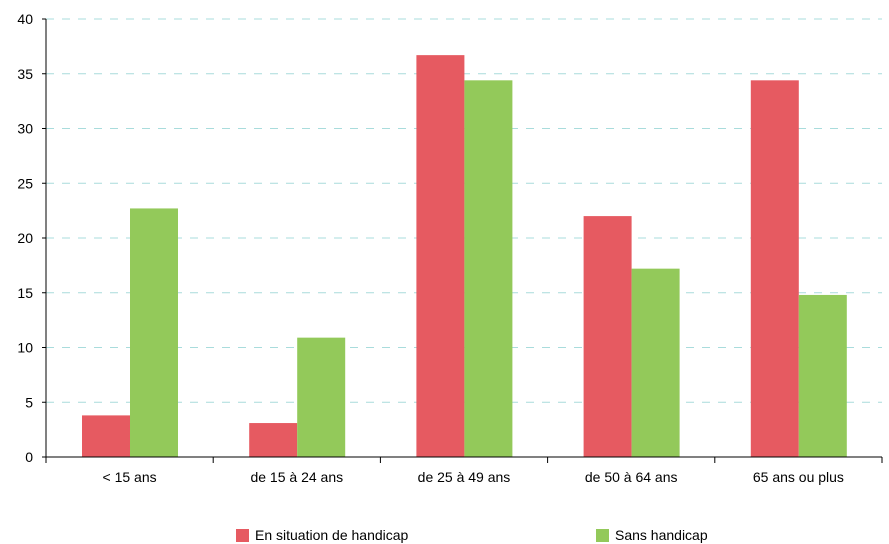 This screenshot has height=544, width=889. What do you see at coordinates (242, 535) in the screenshot?
I see `legend-swatch-handicap` at bounding box center [242, 535].